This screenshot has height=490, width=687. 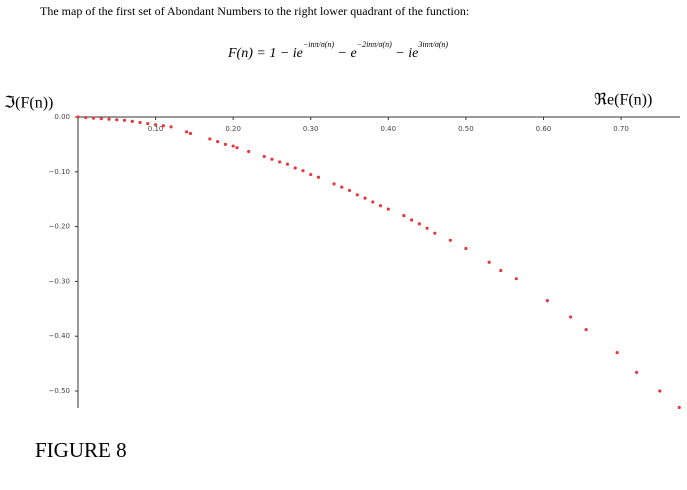 What do you see at coordinates (374, 44) in the screenshot?
I see `formula-exponent: −2inπ/σ(n)` at bounding box center [374, 44].